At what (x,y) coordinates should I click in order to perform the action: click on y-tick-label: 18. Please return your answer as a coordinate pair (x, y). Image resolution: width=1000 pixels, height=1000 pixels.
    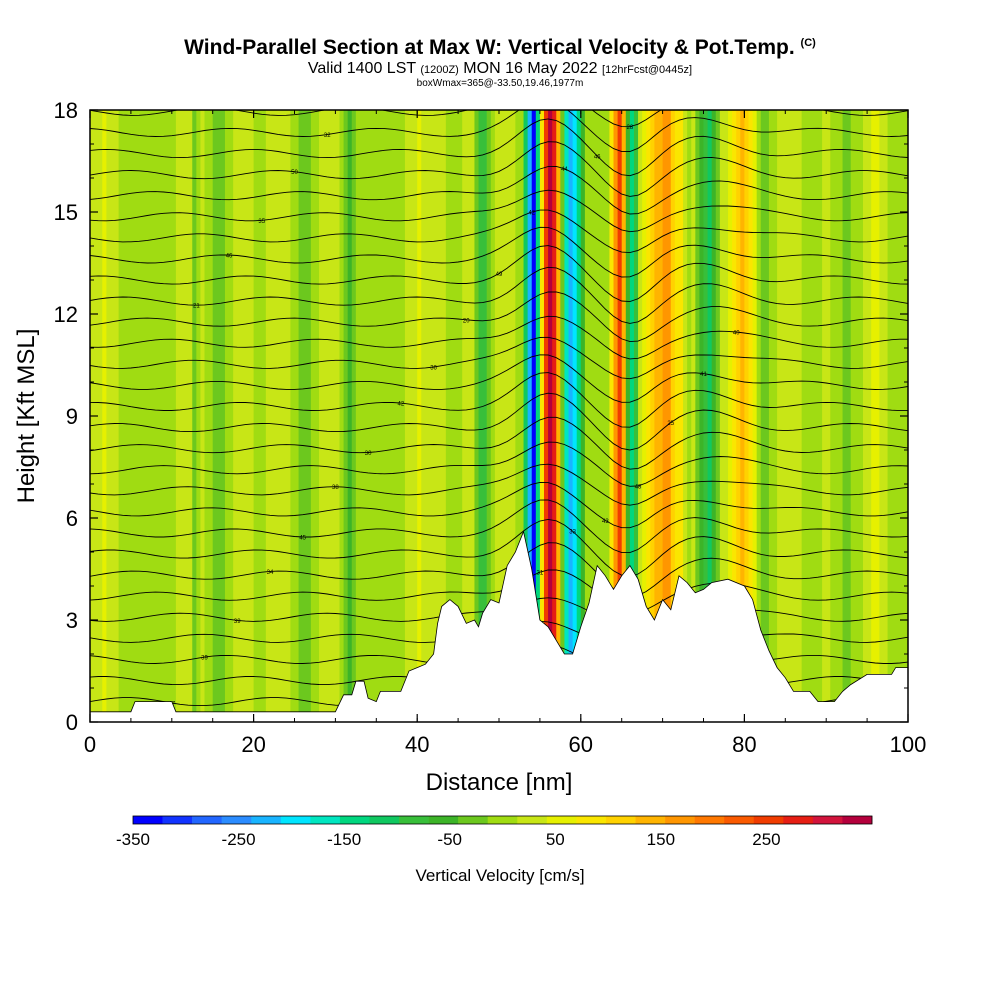
    Looking at the image, I should click on (66, 110).